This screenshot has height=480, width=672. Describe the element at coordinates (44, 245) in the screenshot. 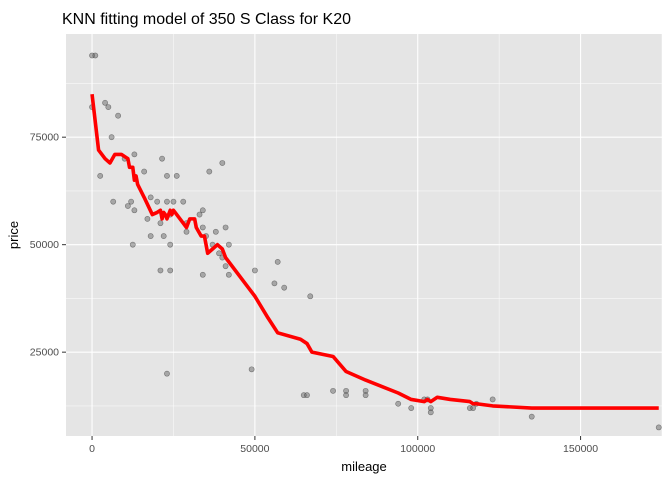

I see `y-tick-label: 50000` at that location.